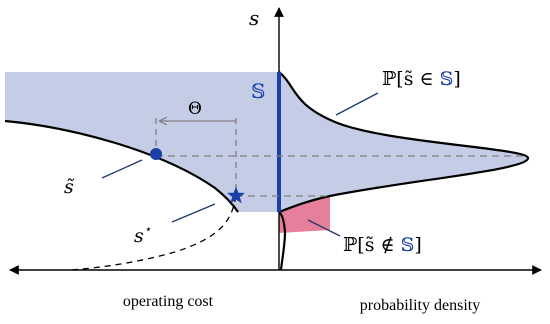 Image resolution: width=550 pixels, height=324 pixels. What do you see at coordinates (195, 109) in the screenshot?
I see `theta-label: Θ` at bounding box center [195, 109].